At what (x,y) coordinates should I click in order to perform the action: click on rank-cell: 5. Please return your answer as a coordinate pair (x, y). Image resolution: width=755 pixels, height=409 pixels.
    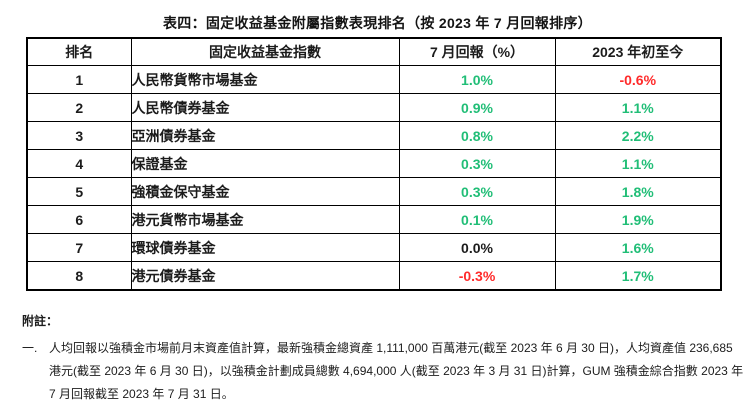
    Looking at the image, I should click on (79, 191).